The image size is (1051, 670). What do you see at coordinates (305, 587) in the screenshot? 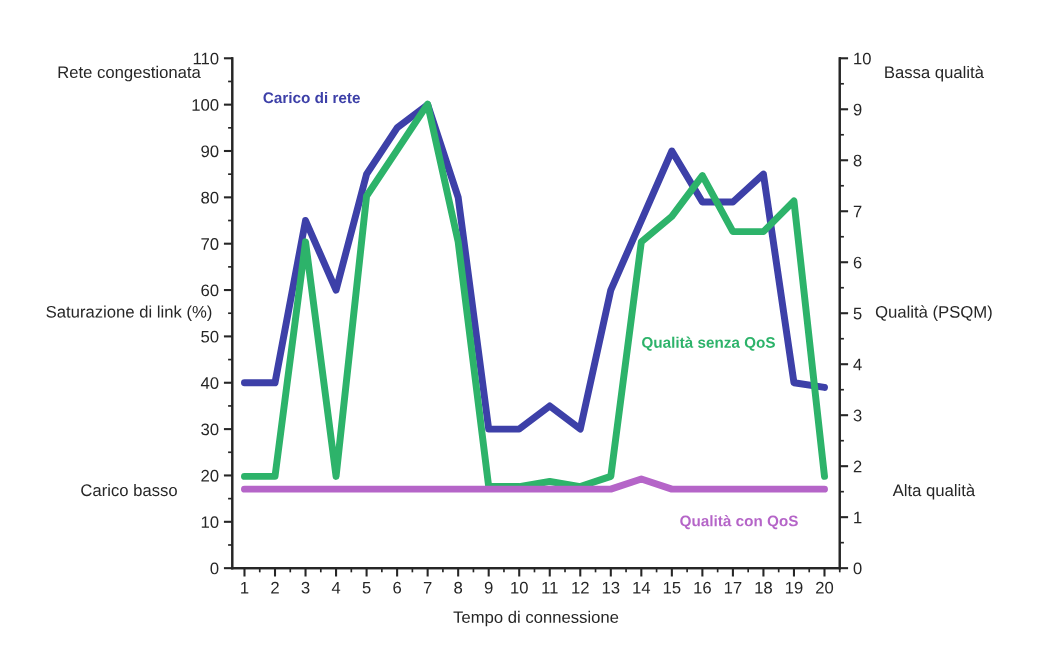
I see `x-tick-label: 3` at bounding box center [305, 587].